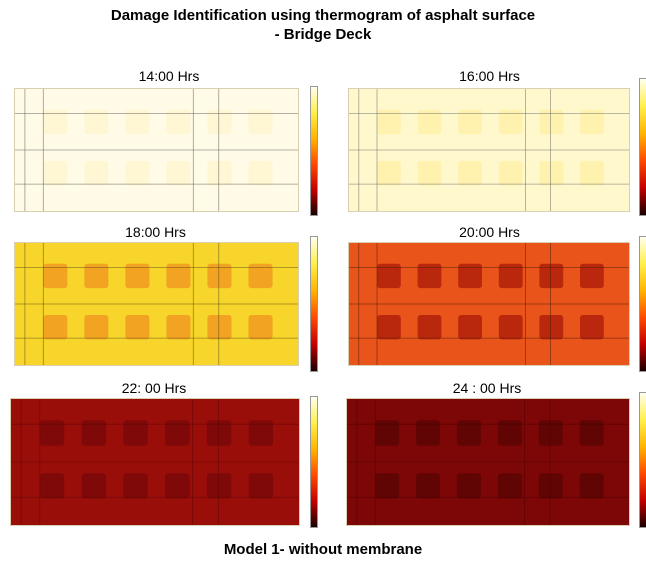 Image resolution: width=646 pixels, height=562 pixels. I want to click on panel-label: 18:00 Hrs, so click(155, 232).